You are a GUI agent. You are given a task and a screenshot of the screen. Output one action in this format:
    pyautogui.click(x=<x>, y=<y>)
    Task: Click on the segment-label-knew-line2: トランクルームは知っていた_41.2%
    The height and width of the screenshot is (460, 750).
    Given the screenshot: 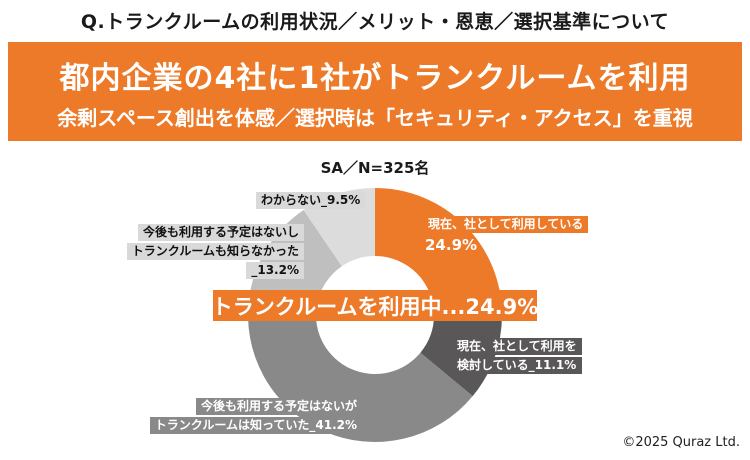 What is the action you would take?
    pyautogui.click(x=255, y=425)
    